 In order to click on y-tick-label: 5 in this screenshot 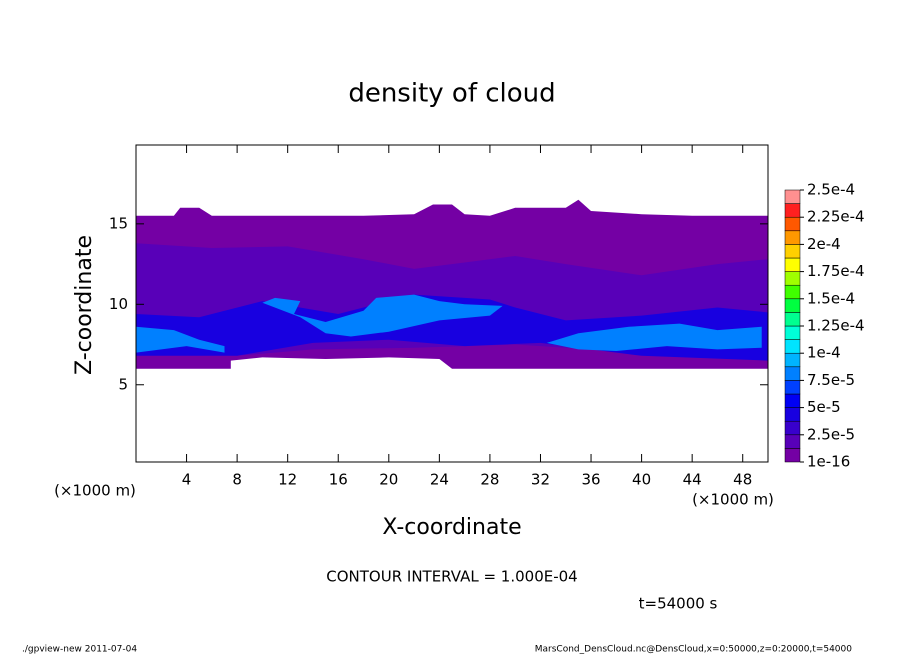, I will do `click(123, 384)`.